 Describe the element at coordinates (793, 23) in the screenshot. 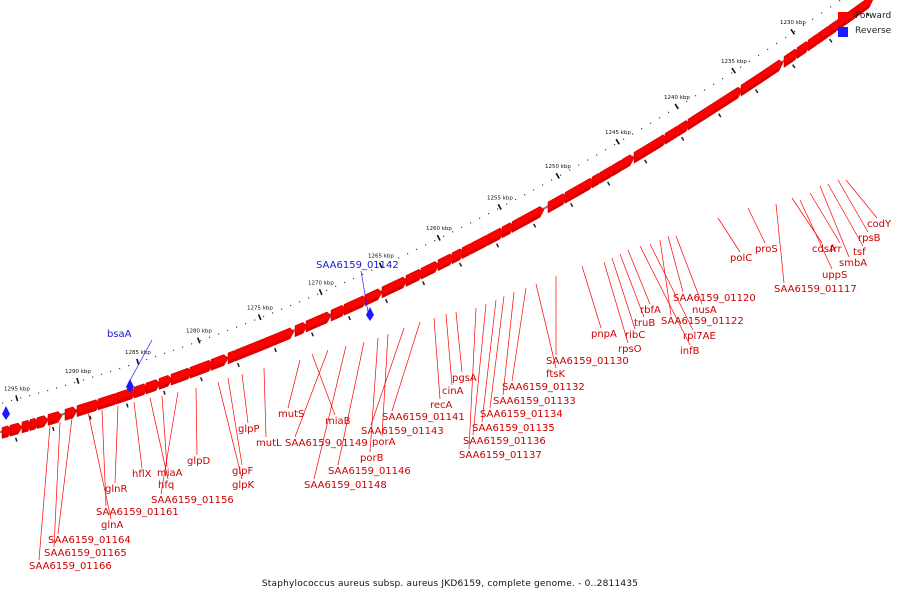

I see `ruler-tick-label: 1230 kbp` at that location.